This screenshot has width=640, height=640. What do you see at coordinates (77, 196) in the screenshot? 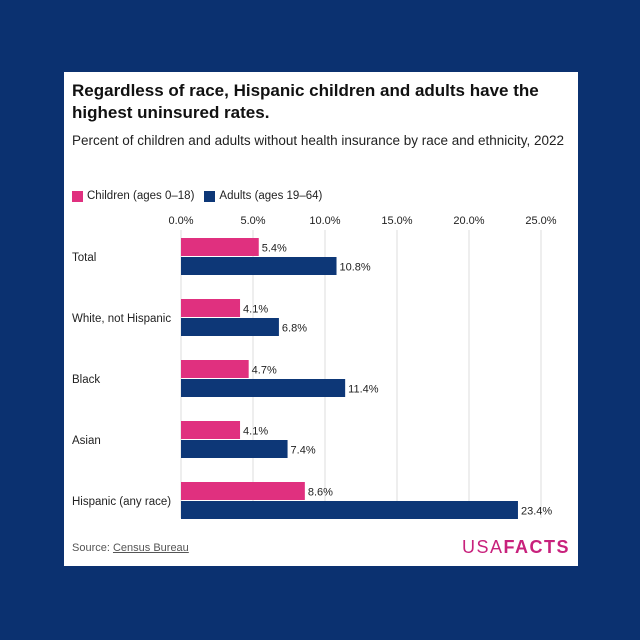
I see `legend-swatch-children` at bounding box center [77, 196].